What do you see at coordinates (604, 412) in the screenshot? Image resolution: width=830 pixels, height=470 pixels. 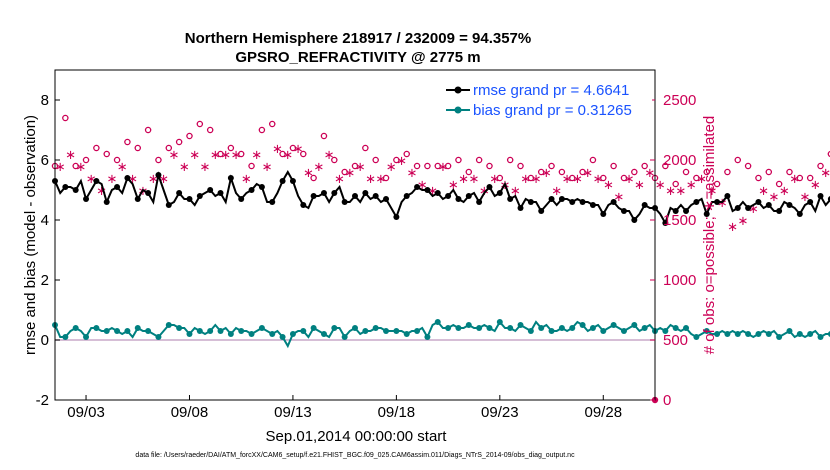 I see `x-tick-label: 09/28` at bounding box center [604, 412].